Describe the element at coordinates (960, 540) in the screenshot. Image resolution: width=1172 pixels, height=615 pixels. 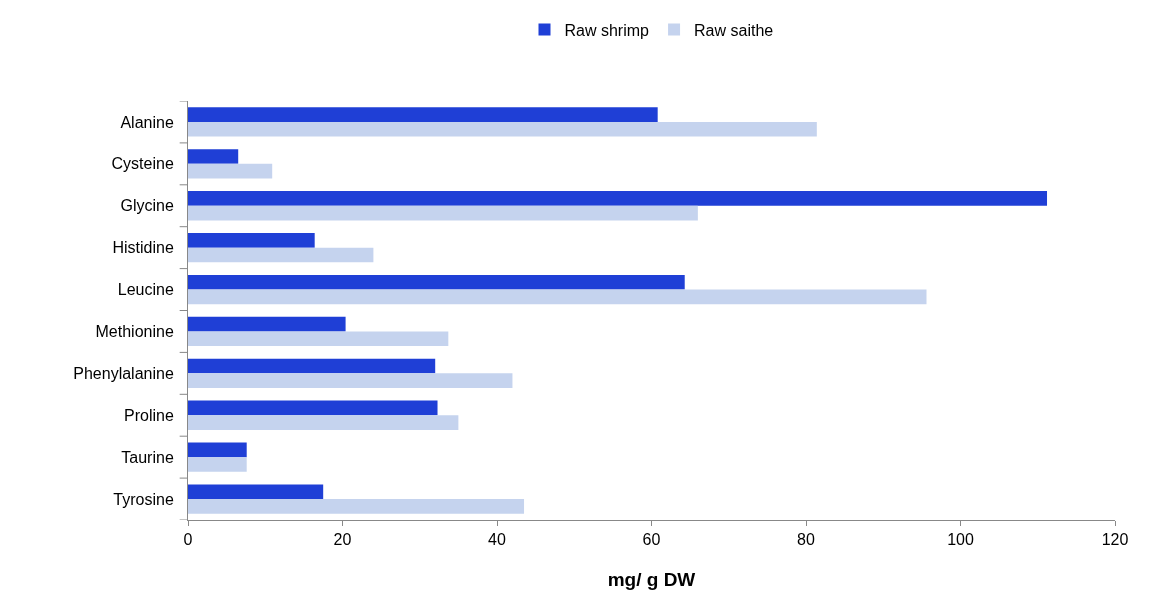
I see `x-tick-label: 100` at that location.